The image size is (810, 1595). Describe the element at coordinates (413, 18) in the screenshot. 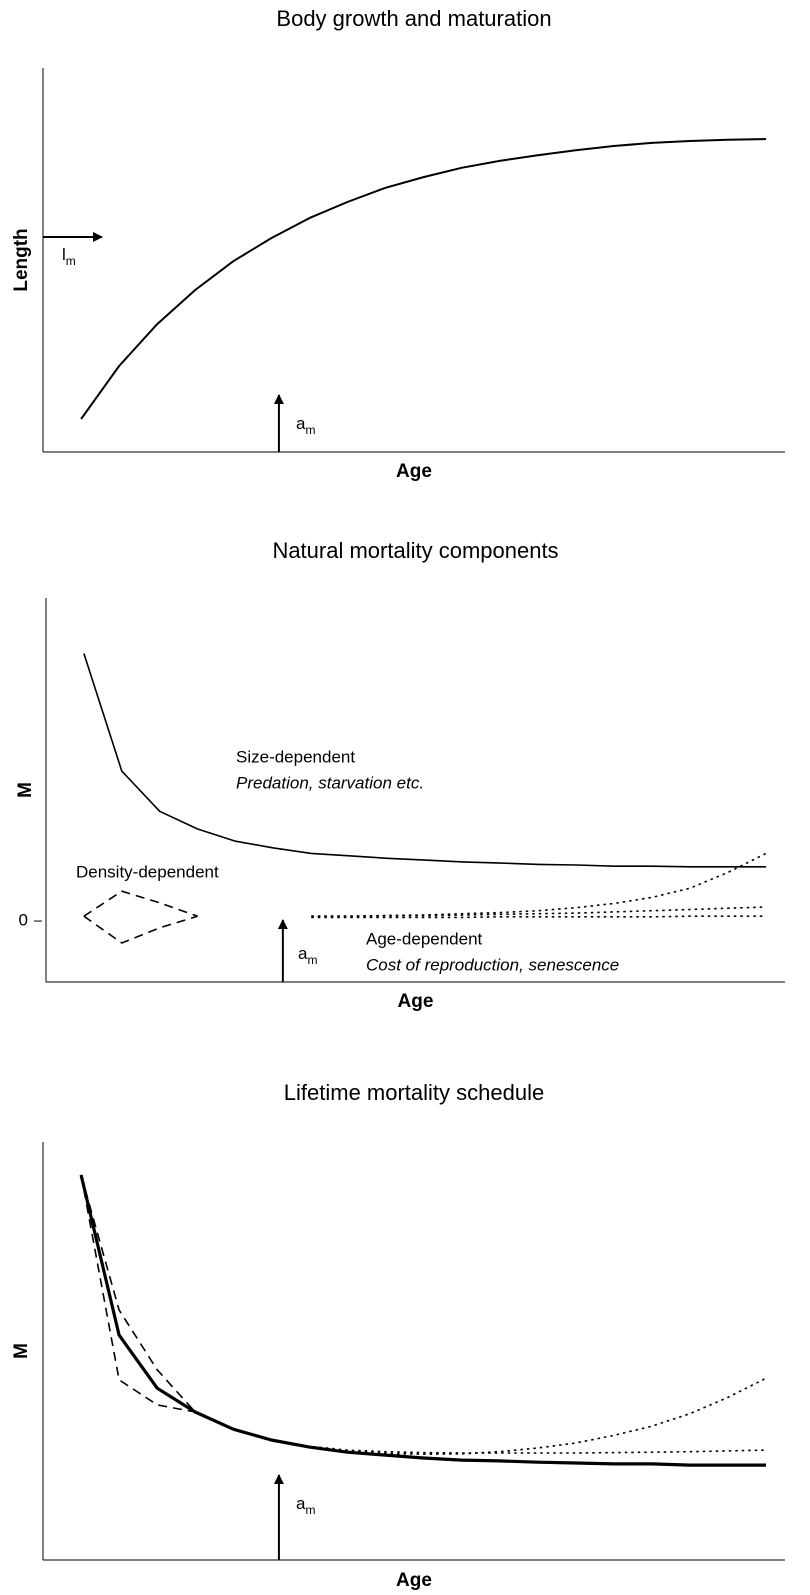

I see `chart-title: Body growth and maturation` at that location.